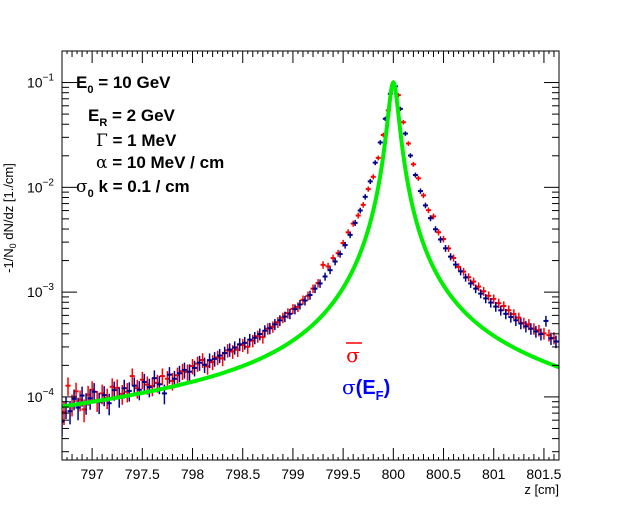  Describe the element at coordinates (160, 163) in the screenshot. I see `annotation-alpha: α = 10 MeV / cm` at that location.